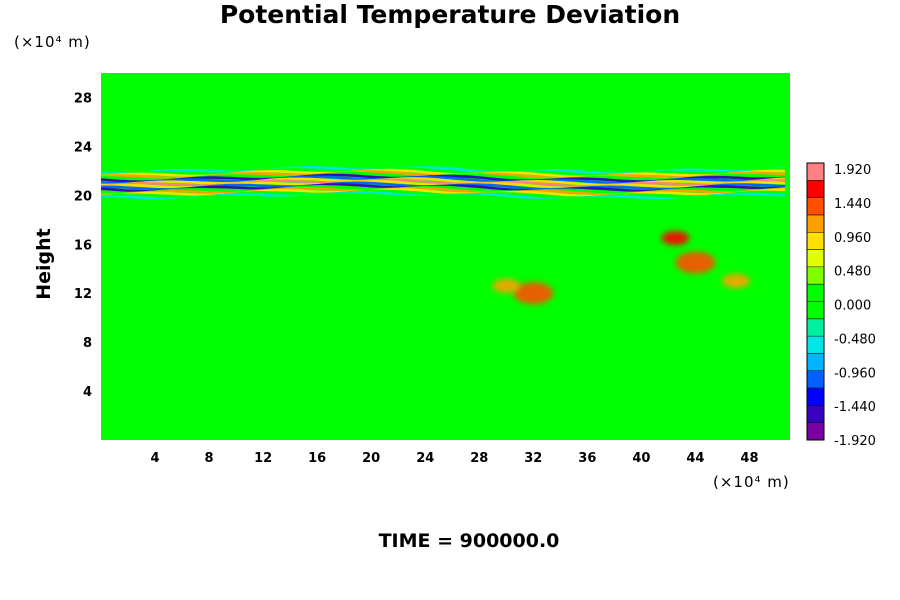 The image size is (900, 600). What do you see at coordinates (855, 441) in the screenshot?
I see `colorbar-label: -1.920` at bounding box center [855, 441].